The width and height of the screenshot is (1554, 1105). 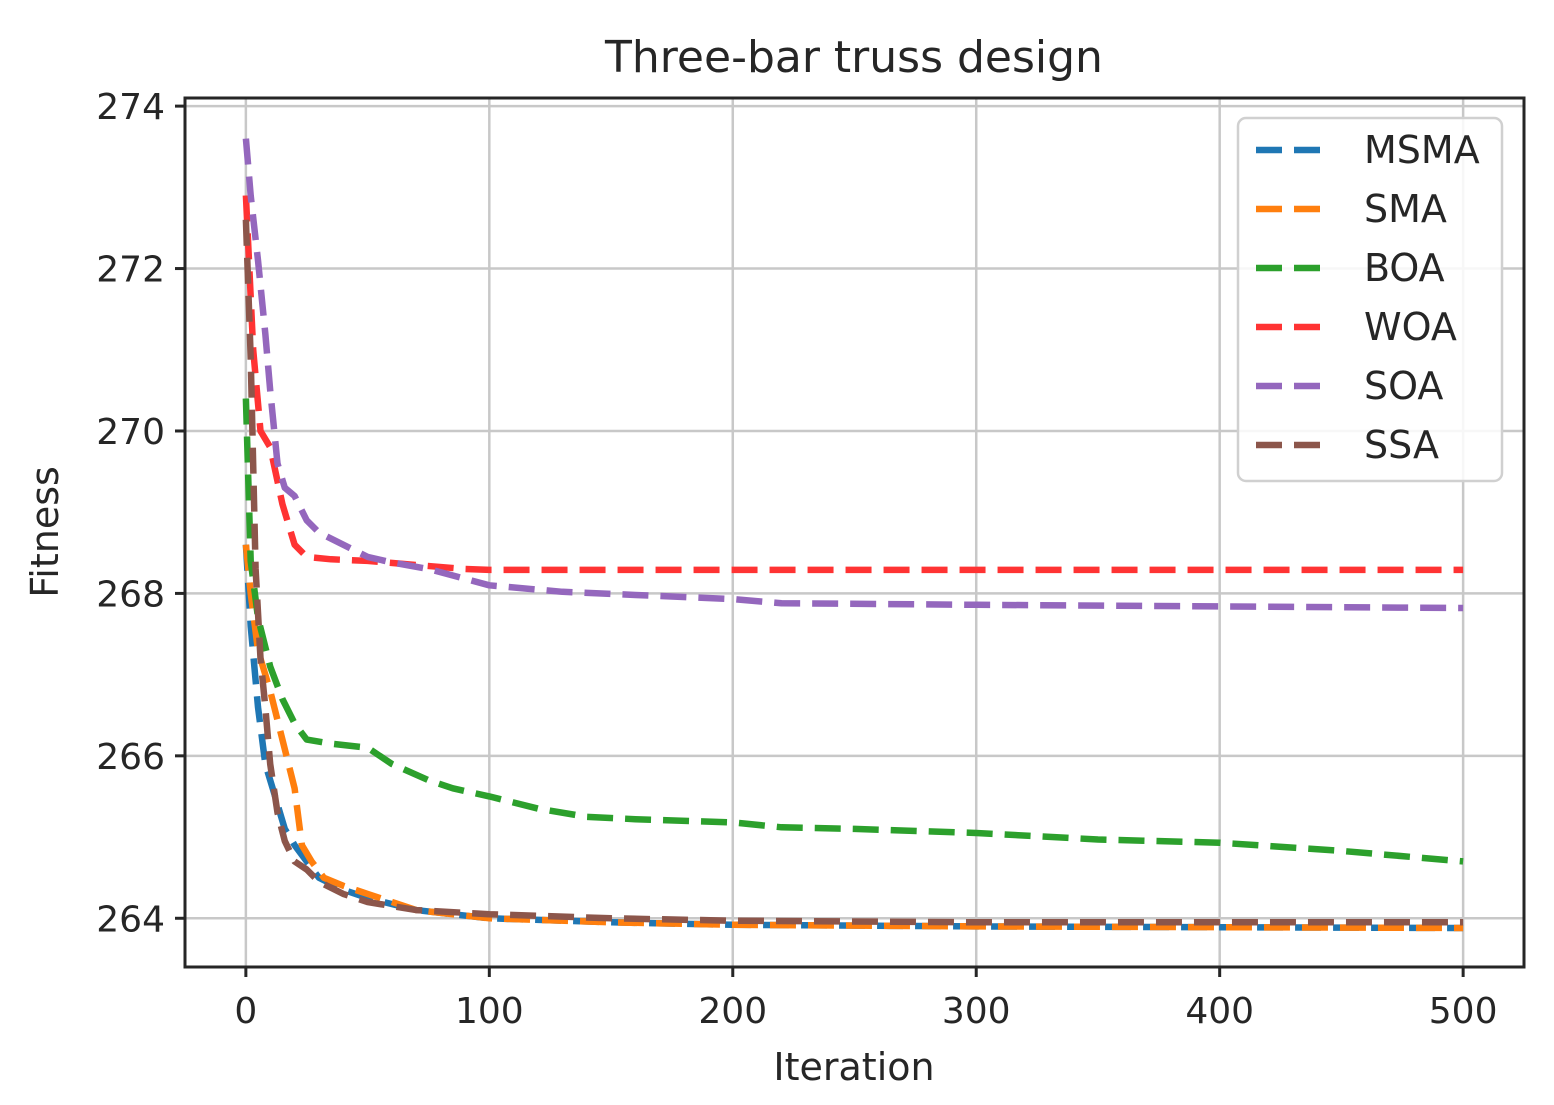 I want to click on x-tick-label: 500, so click(x=1463, y=1011).